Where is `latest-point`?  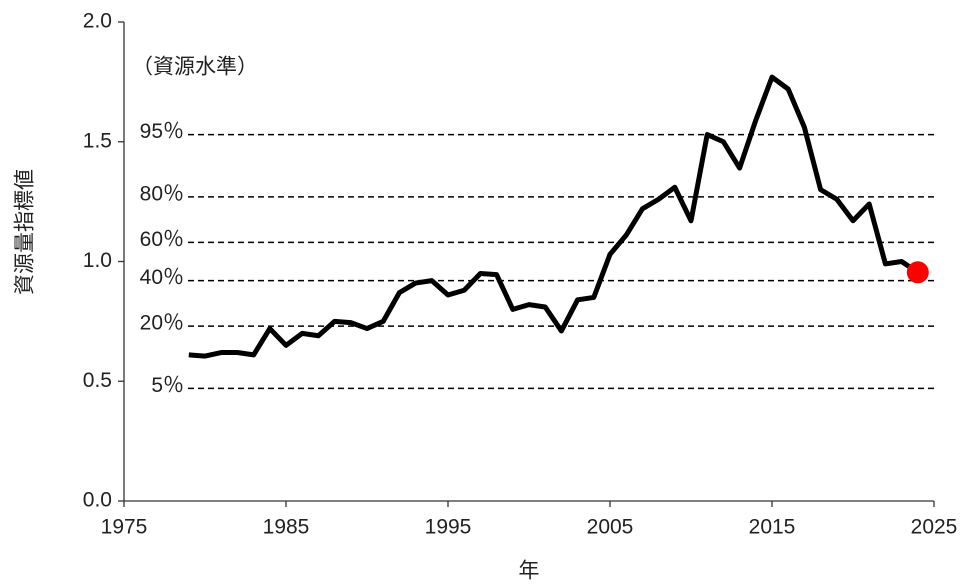
latest-point is located at coordinates (917, 272).